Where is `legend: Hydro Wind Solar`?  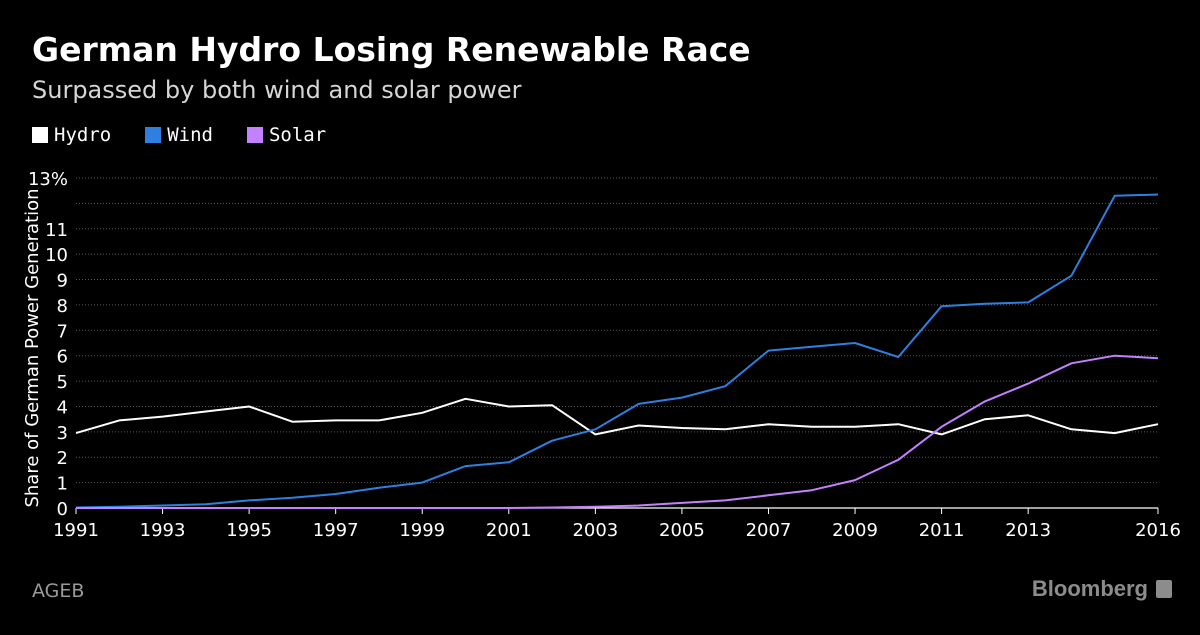 legend: Hydro Wind Solar is located at coordinates (179, 135).